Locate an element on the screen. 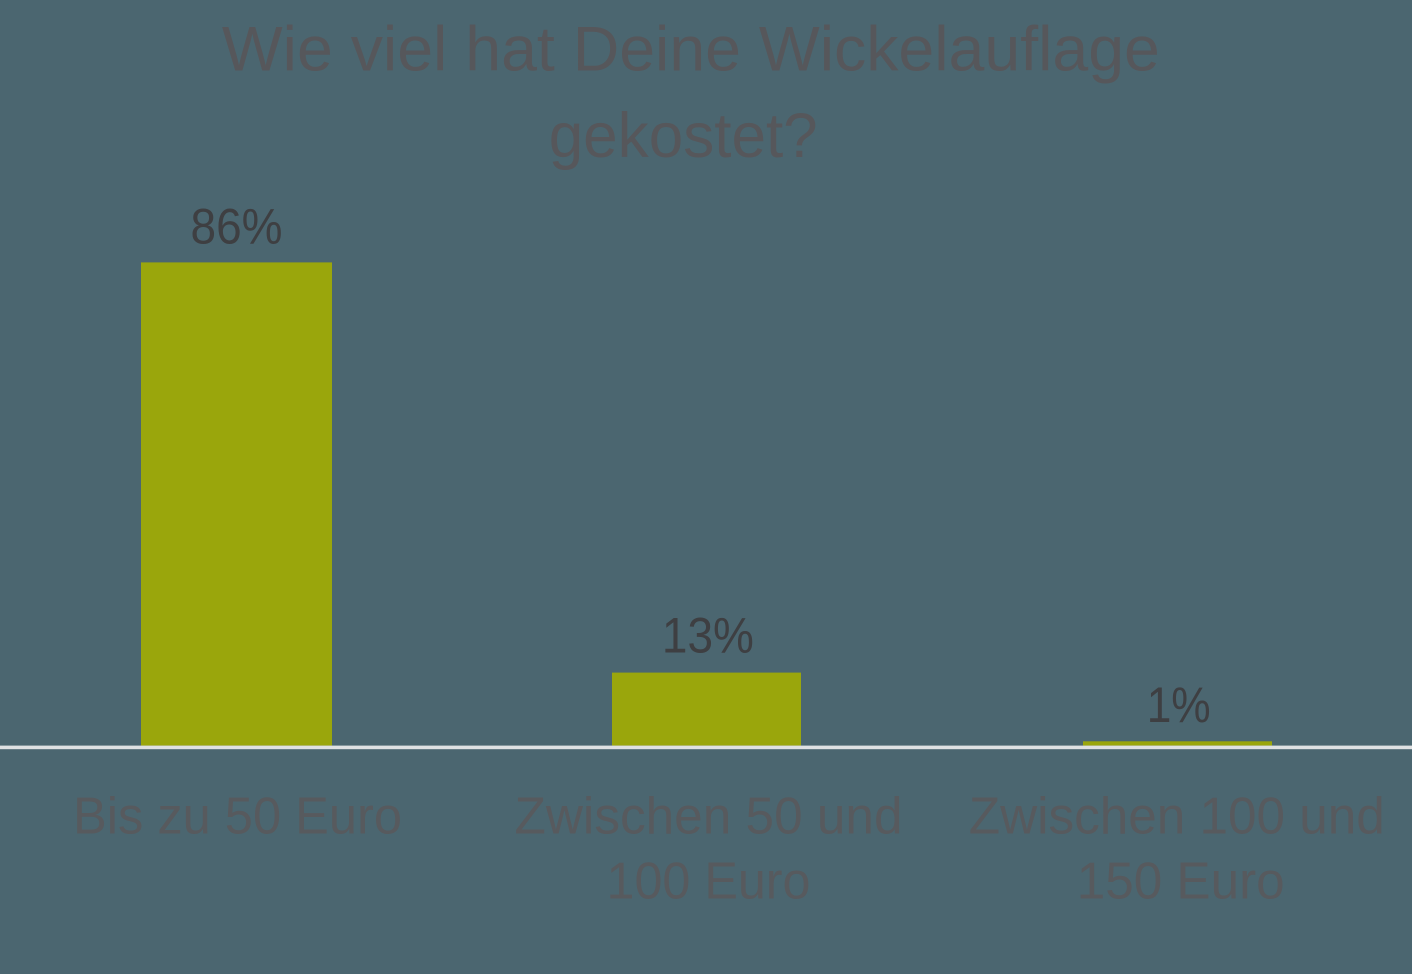 The width and height of the screenshot is (1412, 974). svg-text: Zwischen 50 und is located at coordinates (709, 817).